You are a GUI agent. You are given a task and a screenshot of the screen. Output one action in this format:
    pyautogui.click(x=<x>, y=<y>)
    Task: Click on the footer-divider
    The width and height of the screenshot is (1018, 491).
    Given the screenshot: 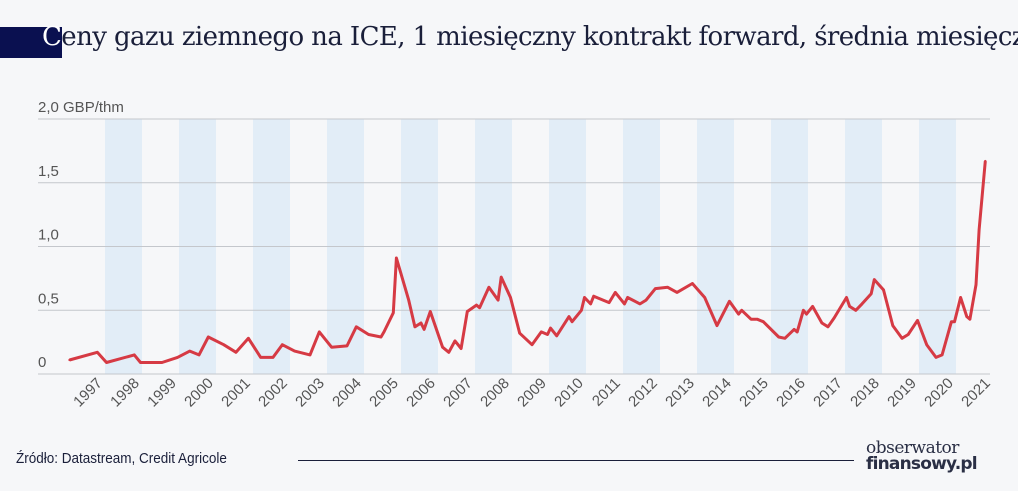 What is the action you would take?
    pyautogui.click(x=576, y=460)
    